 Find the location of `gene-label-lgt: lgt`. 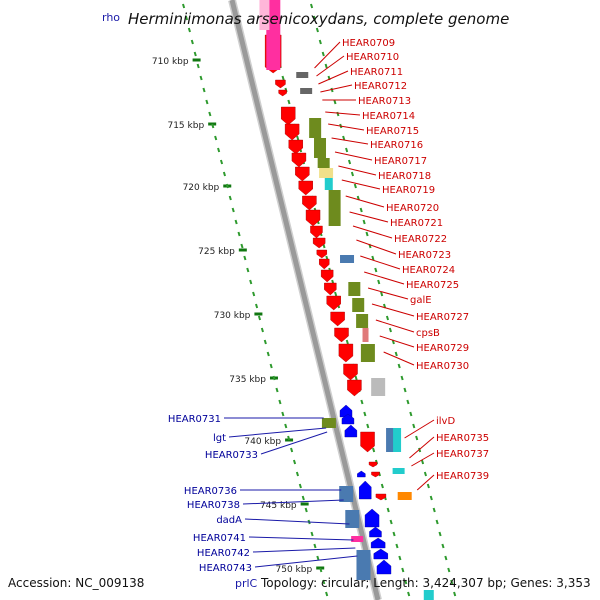

gene-label-lgt: lgt is located at coordinates (219, 438).